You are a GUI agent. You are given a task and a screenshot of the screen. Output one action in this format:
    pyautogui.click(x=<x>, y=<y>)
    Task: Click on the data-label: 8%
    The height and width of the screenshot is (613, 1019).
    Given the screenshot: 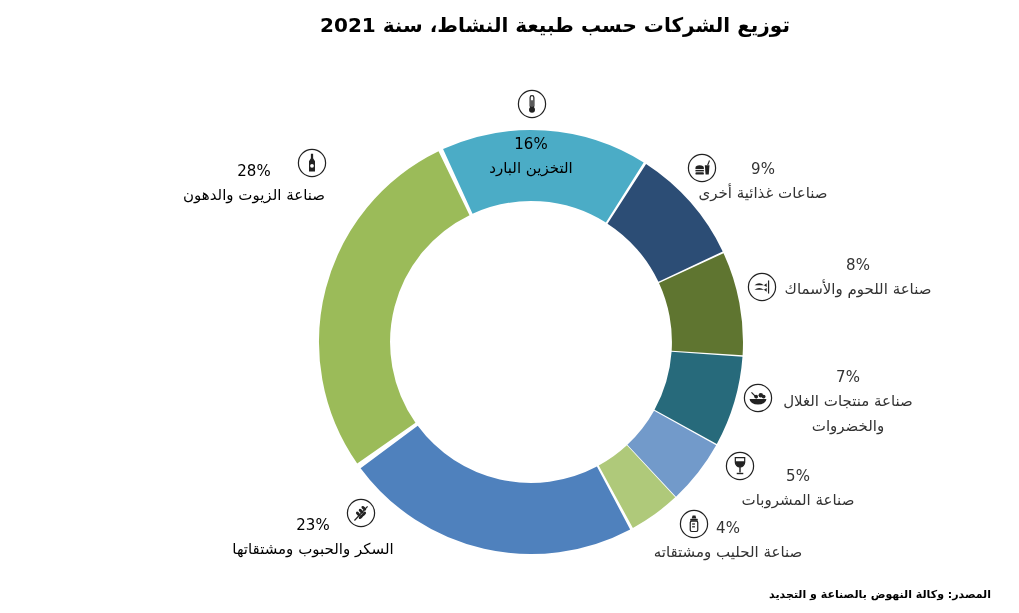 What is the action you would take?
    pyautogui.click(x=858, y=264)
    